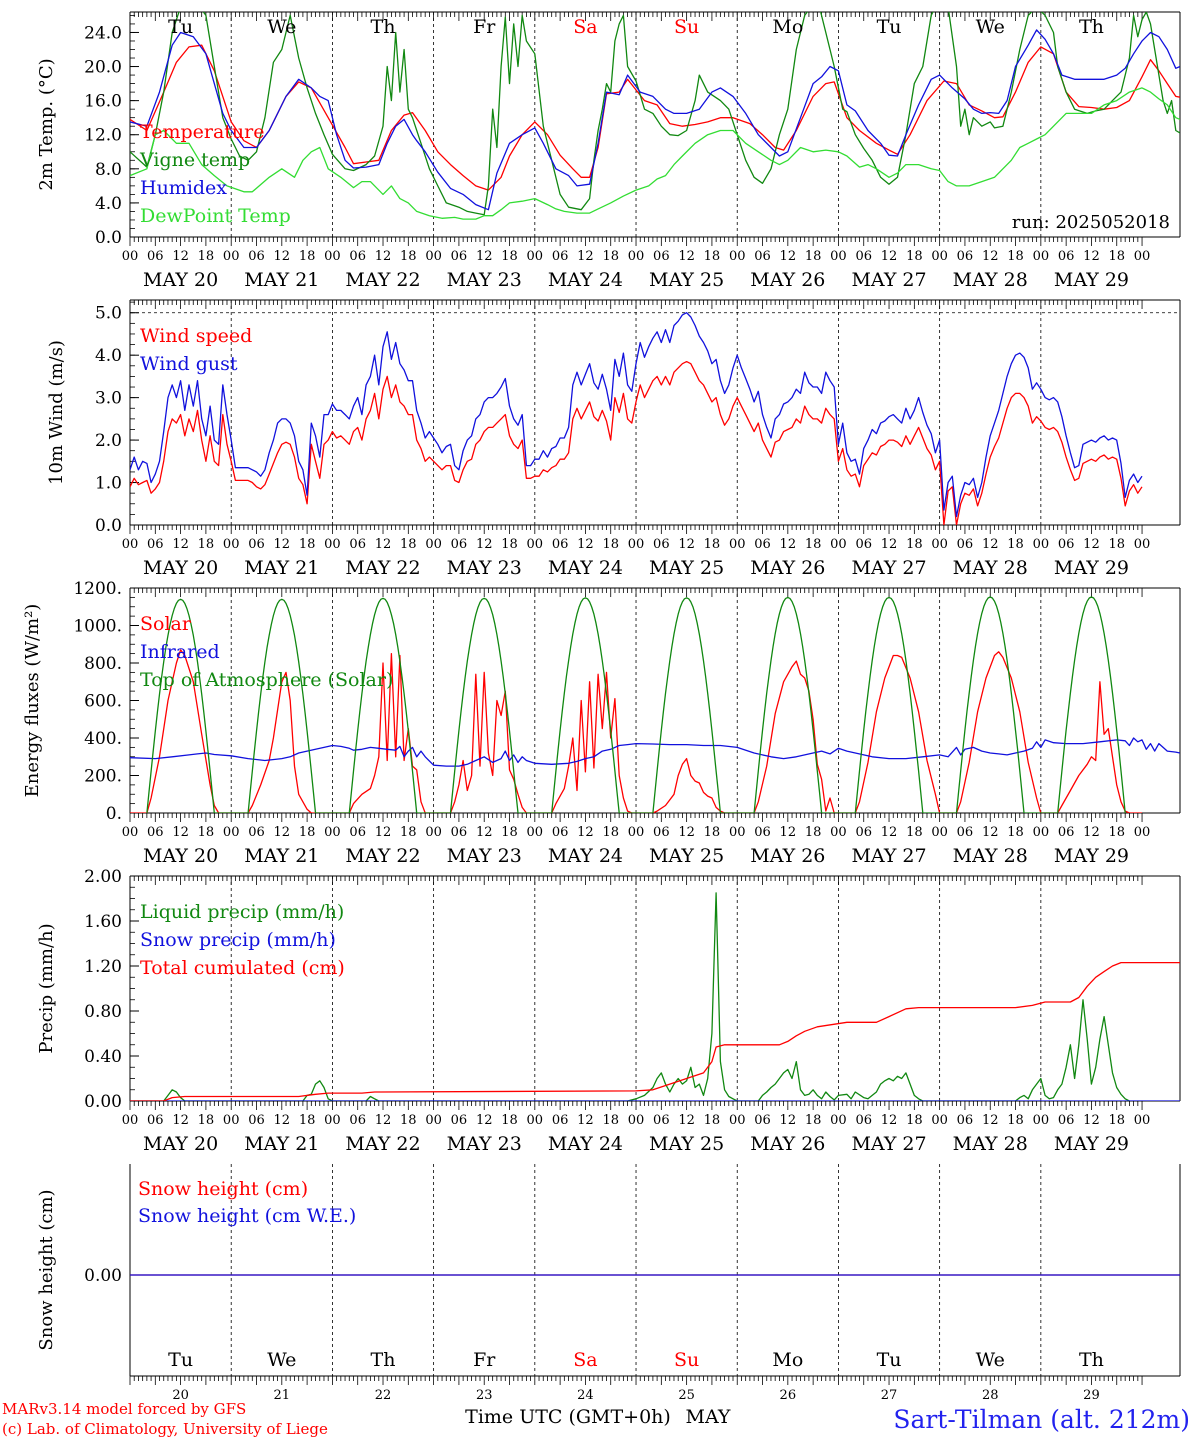  What do you see at coordinates (242, 968) in the screenshot?
I see `legend-entry: Total cumulated (cm)` at bounding box center [242, 968].